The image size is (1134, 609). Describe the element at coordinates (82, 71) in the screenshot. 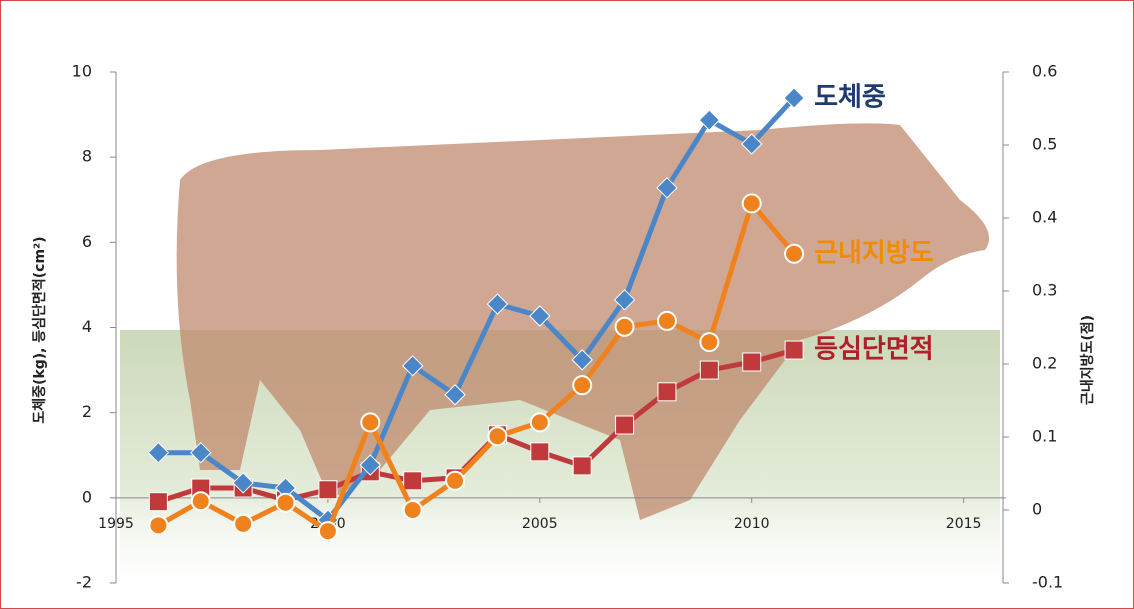

I see `y-tick-label: 10` at that location.